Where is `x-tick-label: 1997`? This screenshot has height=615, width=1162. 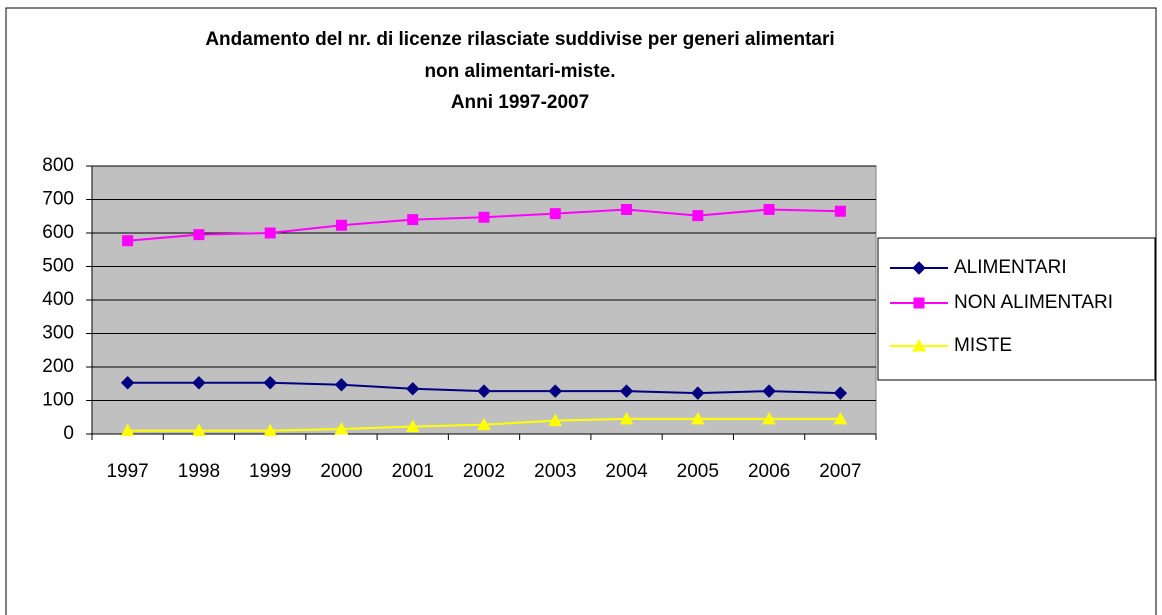
x-tick-label: 1997 is located at coordinates (127, 471).